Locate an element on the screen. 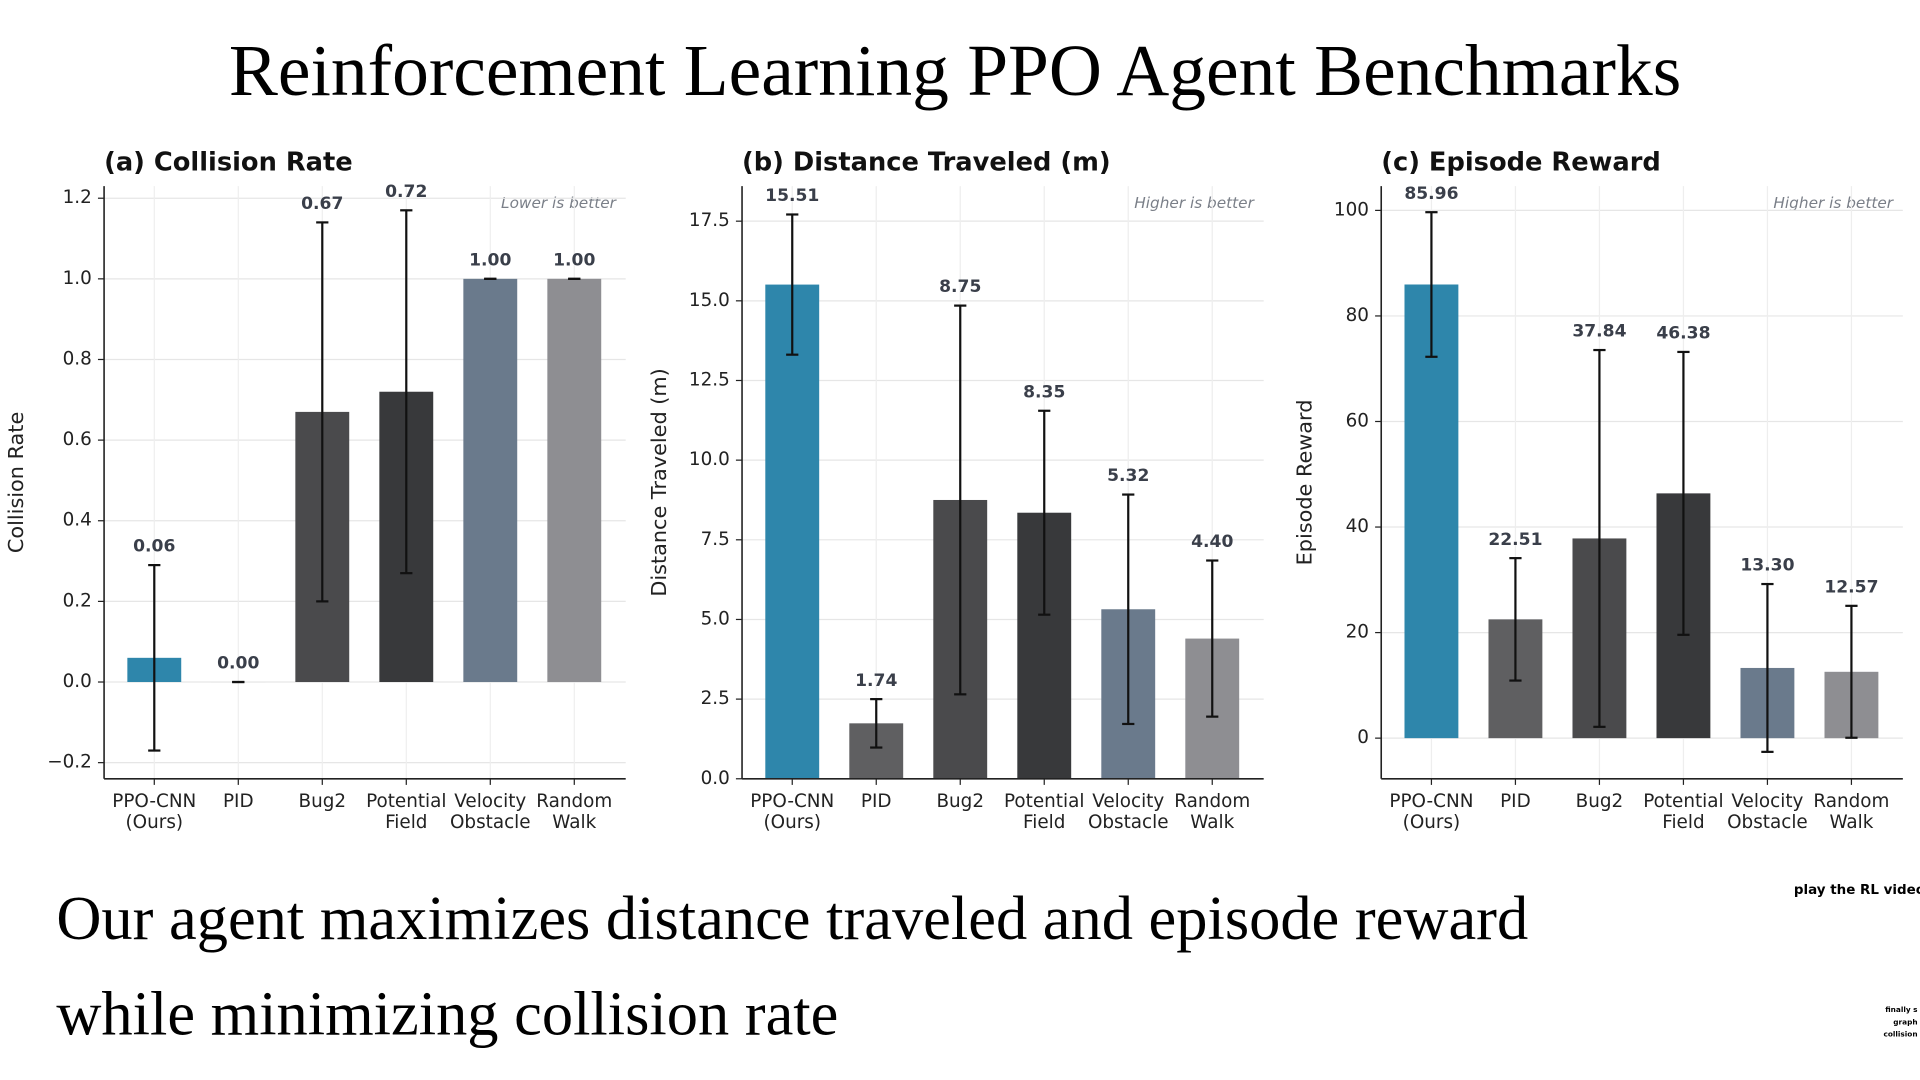 This screenshot has width=1920, height=1080. value-label: 1.74 is located at coordinates (876, 681).